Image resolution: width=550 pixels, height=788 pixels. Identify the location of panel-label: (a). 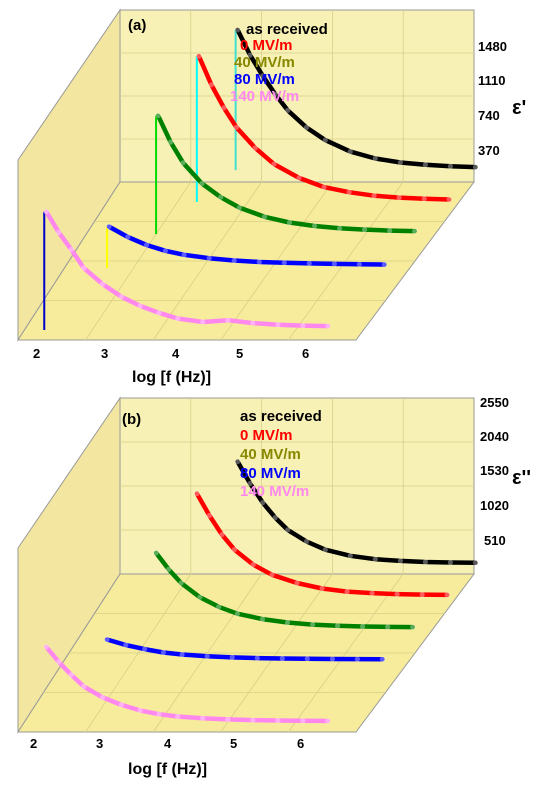
(137, 25).